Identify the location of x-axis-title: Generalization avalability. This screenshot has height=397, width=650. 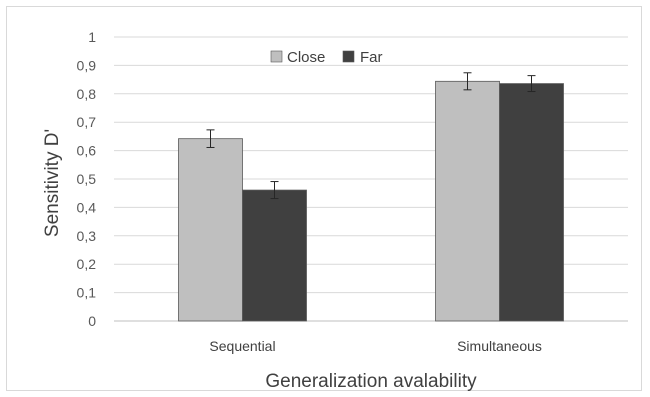
(371, 381).